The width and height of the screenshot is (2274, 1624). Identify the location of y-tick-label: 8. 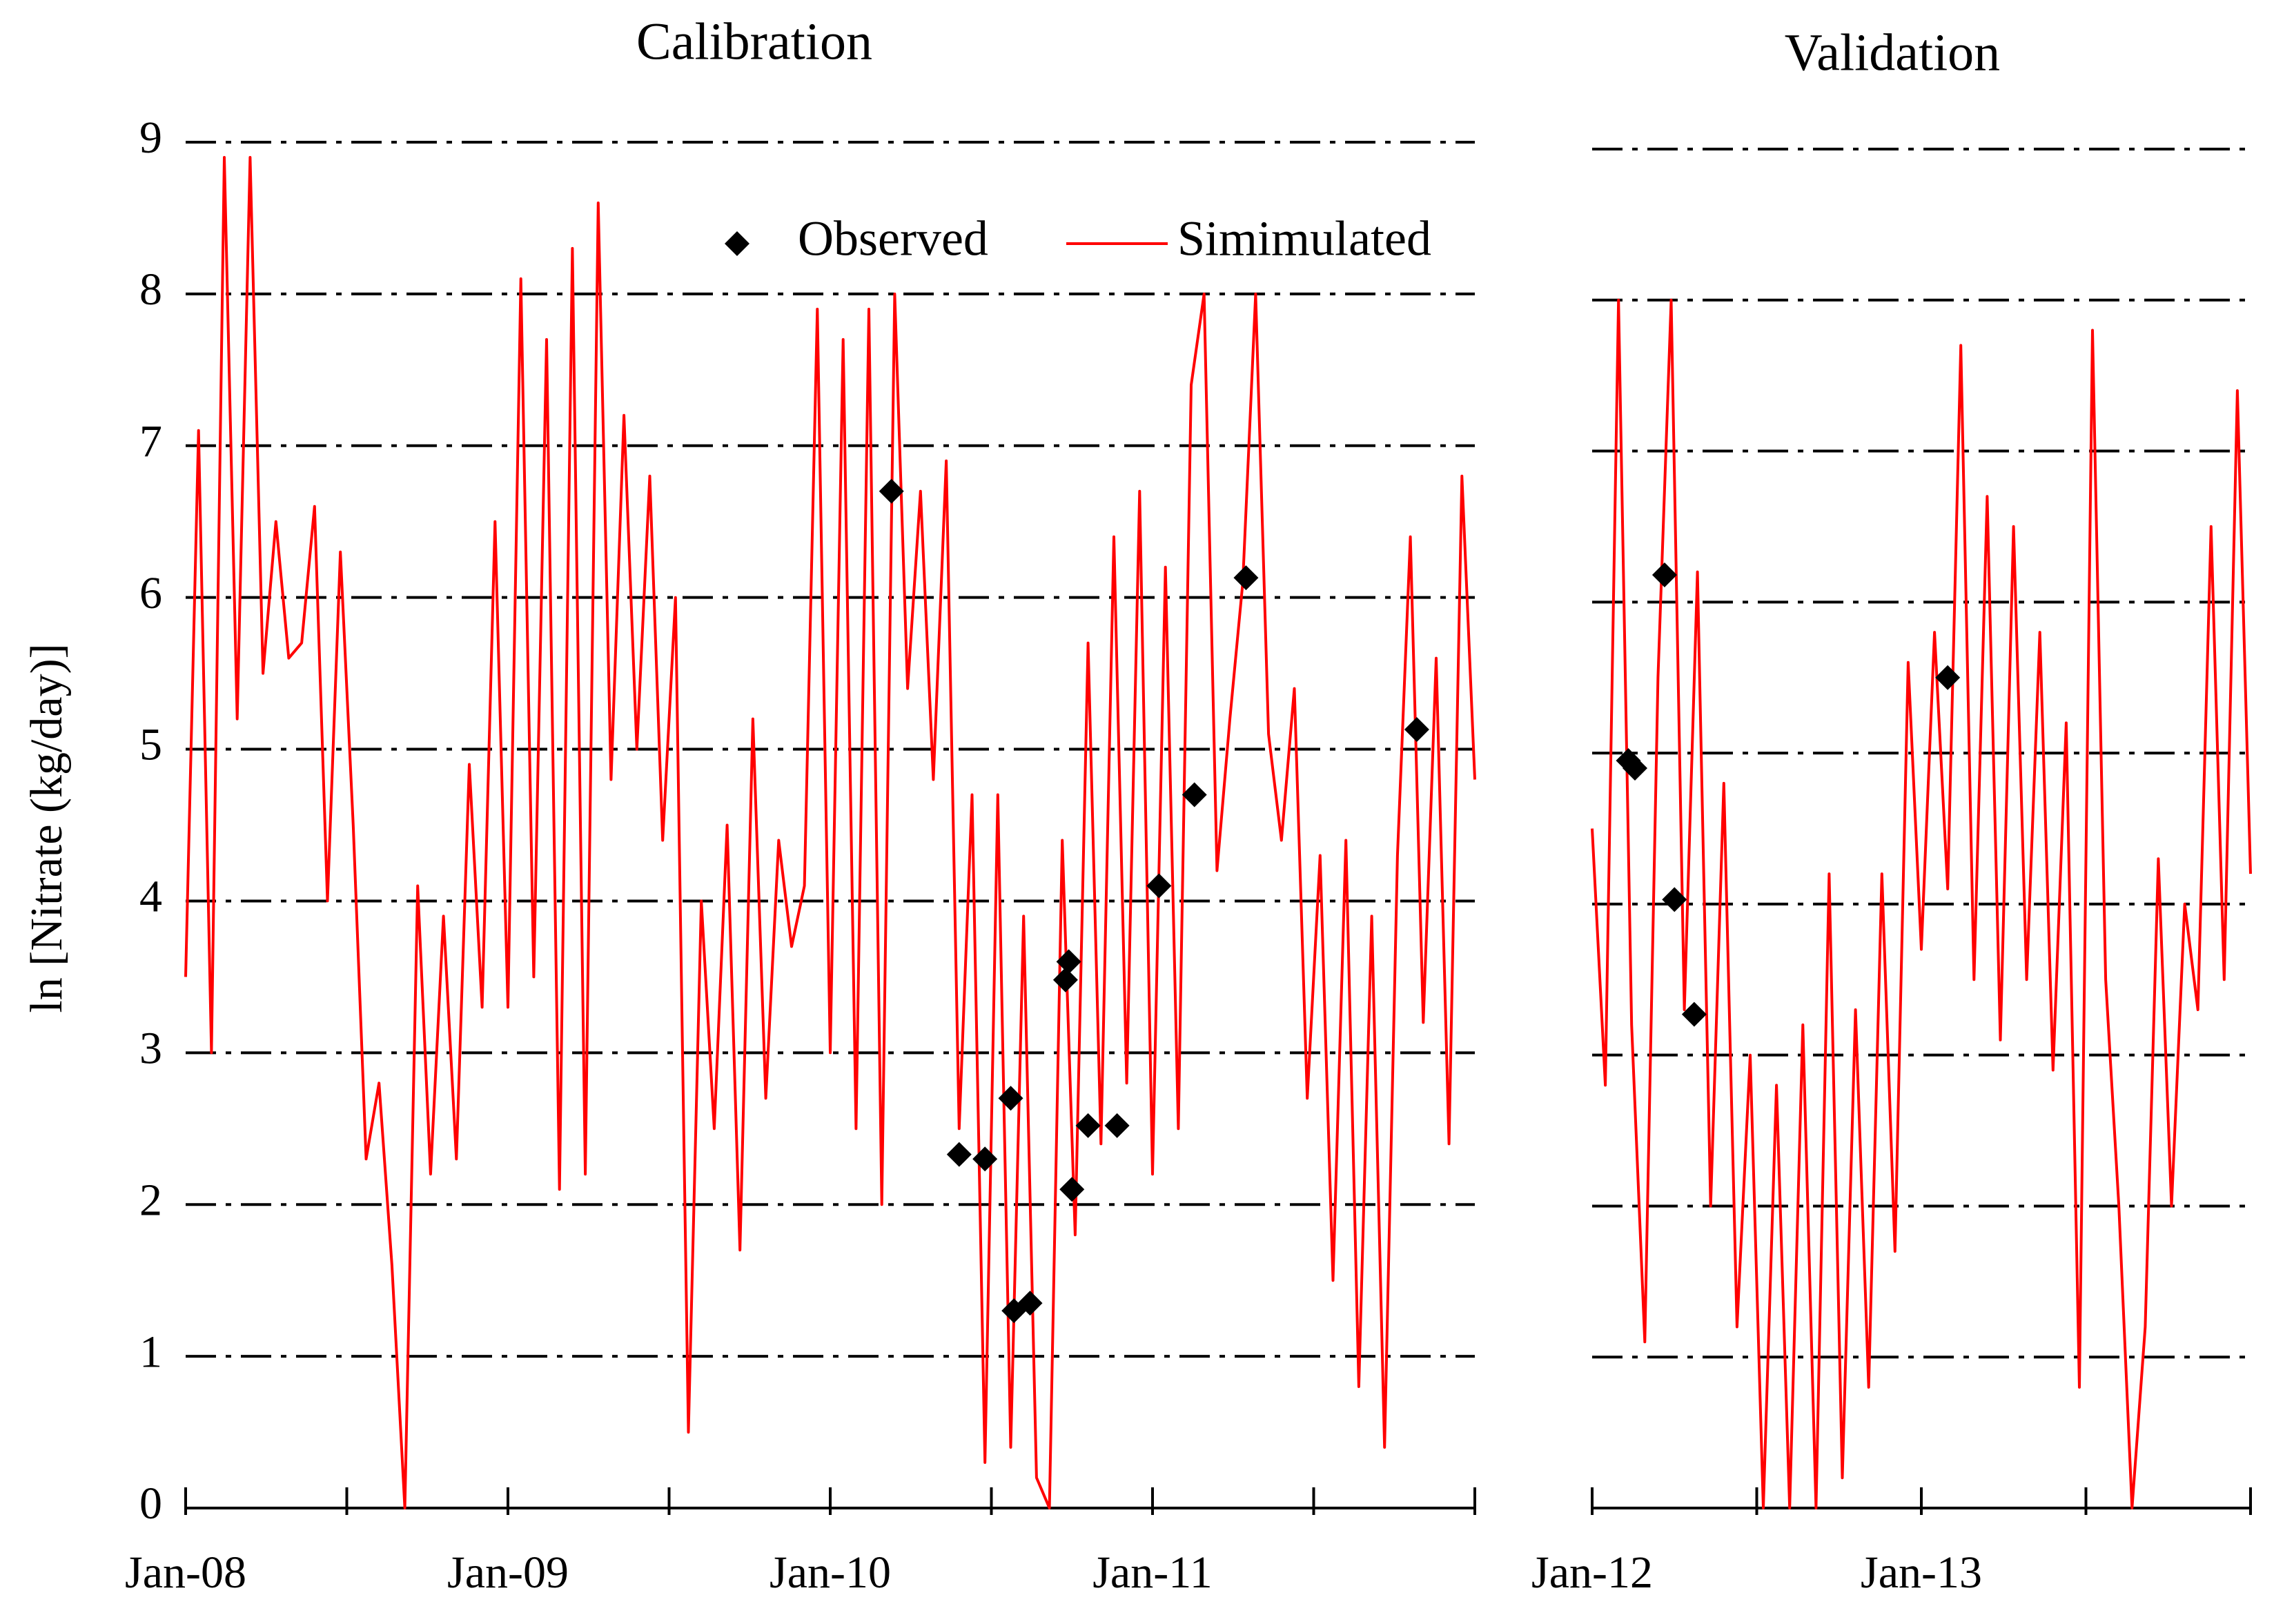
(150, 289).